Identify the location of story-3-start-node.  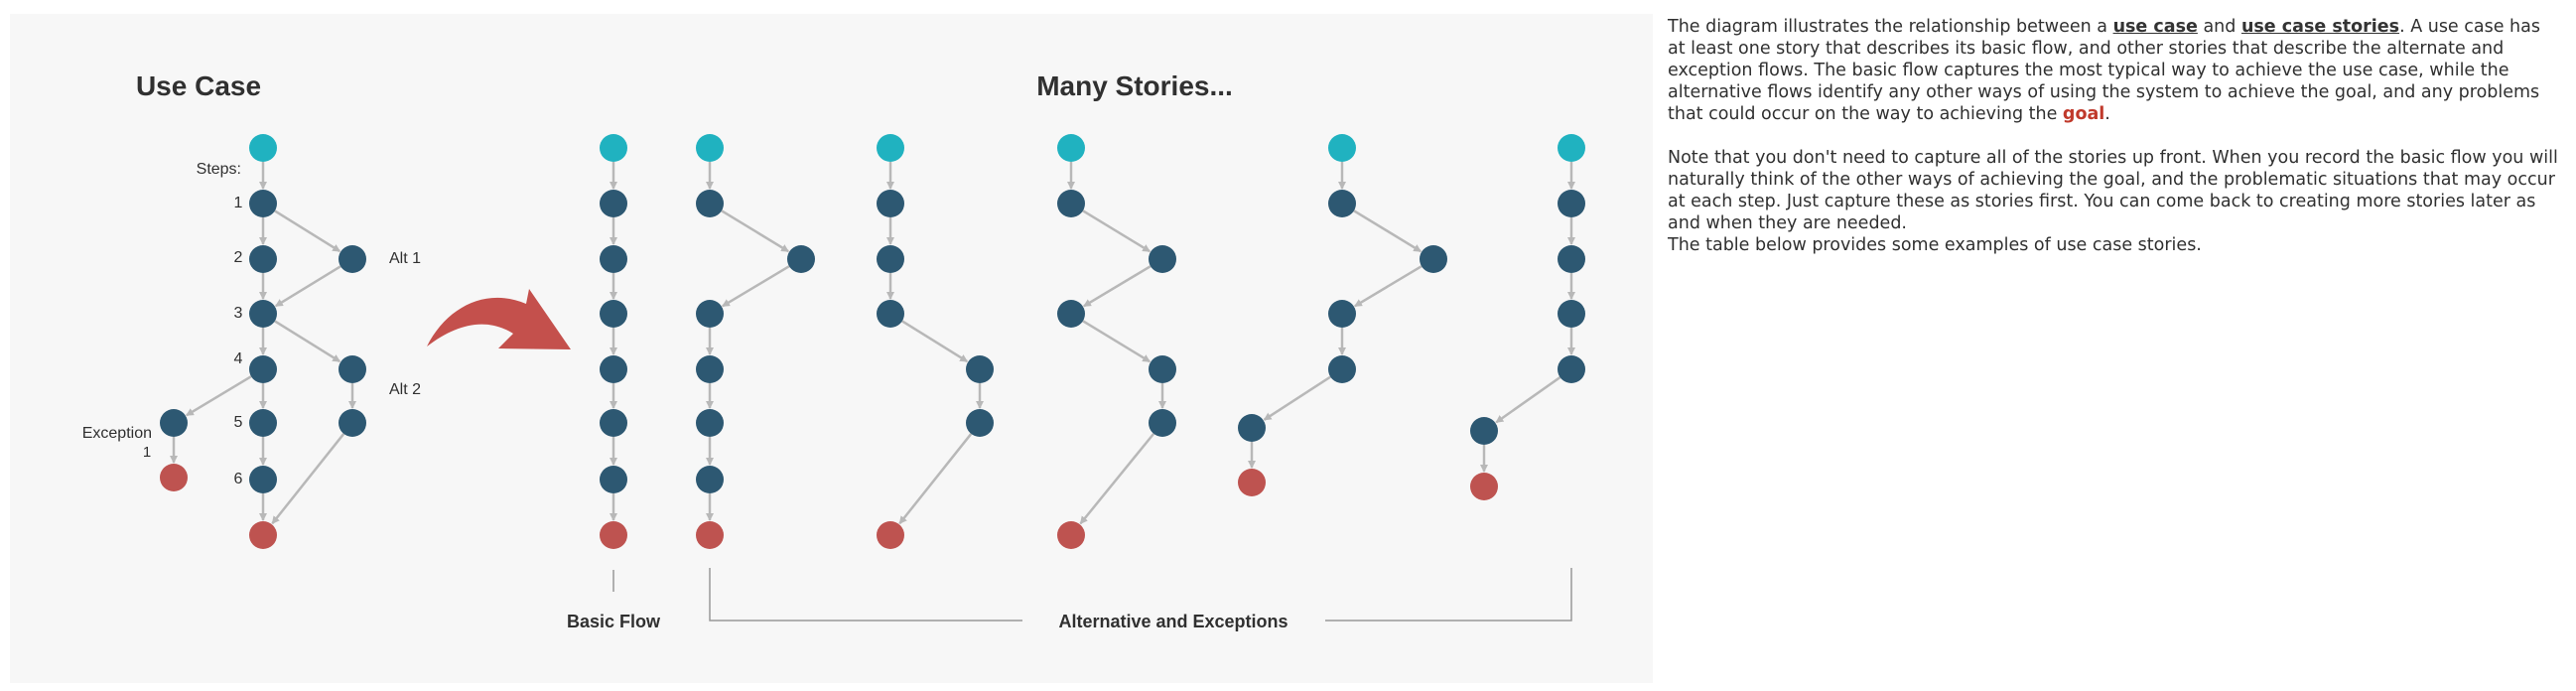
(890, 148).